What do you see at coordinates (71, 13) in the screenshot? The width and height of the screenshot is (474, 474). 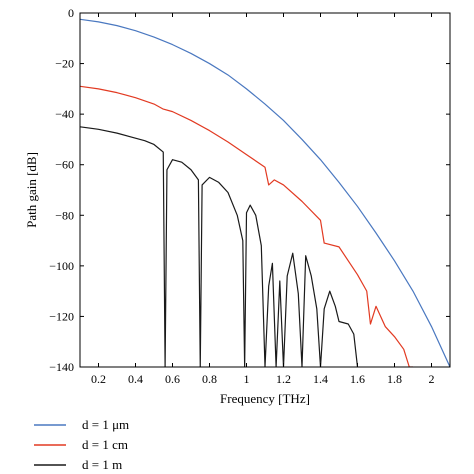 I see `y-tick-label: 0` at bounding box center [71, 13].